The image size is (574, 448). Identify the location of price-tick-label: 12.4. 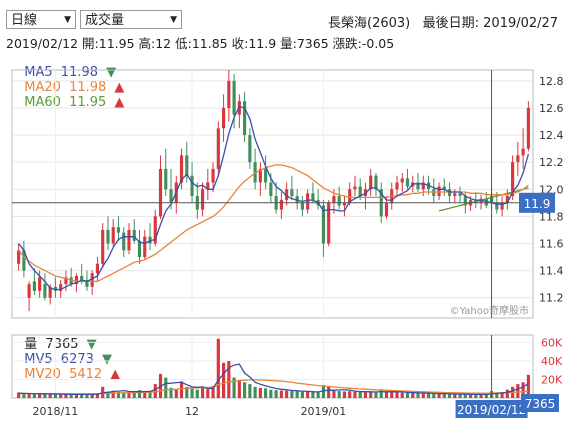
(551, 135).